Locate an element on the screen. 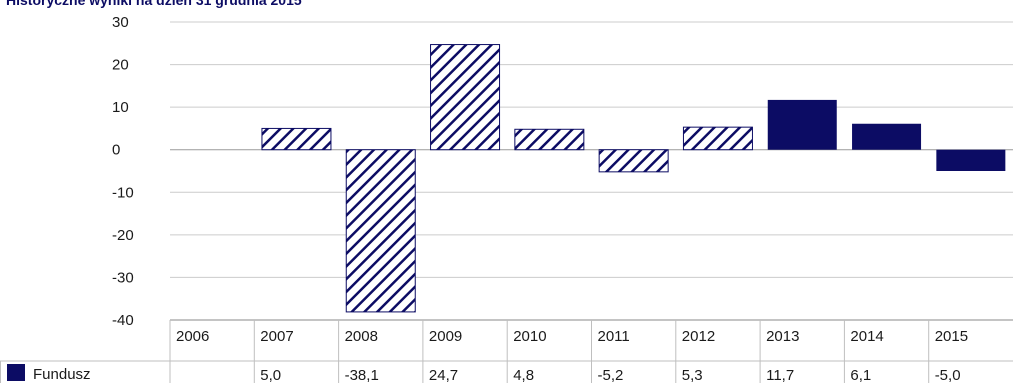 This screenshot has height=383, width=1013. x-tick-label: 2010 is located at coordinates (529, 336).